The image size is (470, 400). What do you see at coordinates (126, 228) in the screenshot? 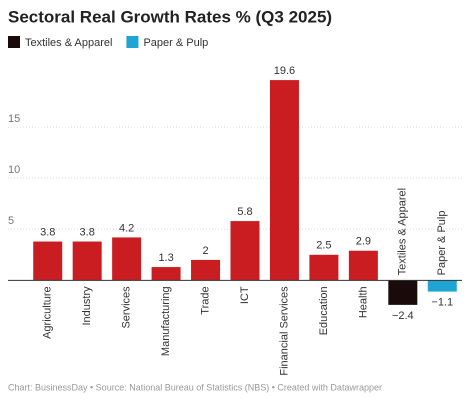
I see `value-label: 4.2` at bounding box center [126, 228].